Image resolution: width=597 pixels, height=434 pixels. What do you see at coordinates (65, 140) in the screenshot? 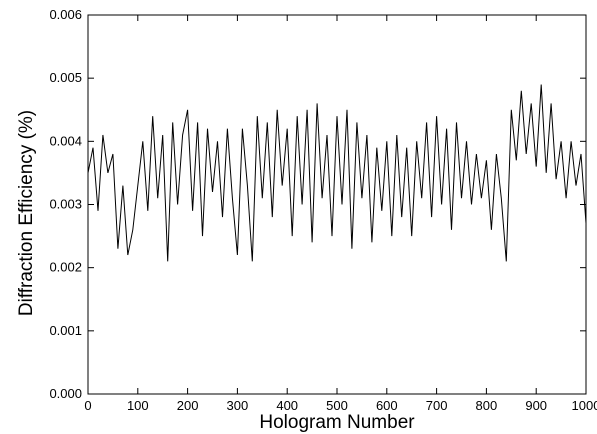
I see `y-tick-label: 0.004` at bounding box center [65, 140].